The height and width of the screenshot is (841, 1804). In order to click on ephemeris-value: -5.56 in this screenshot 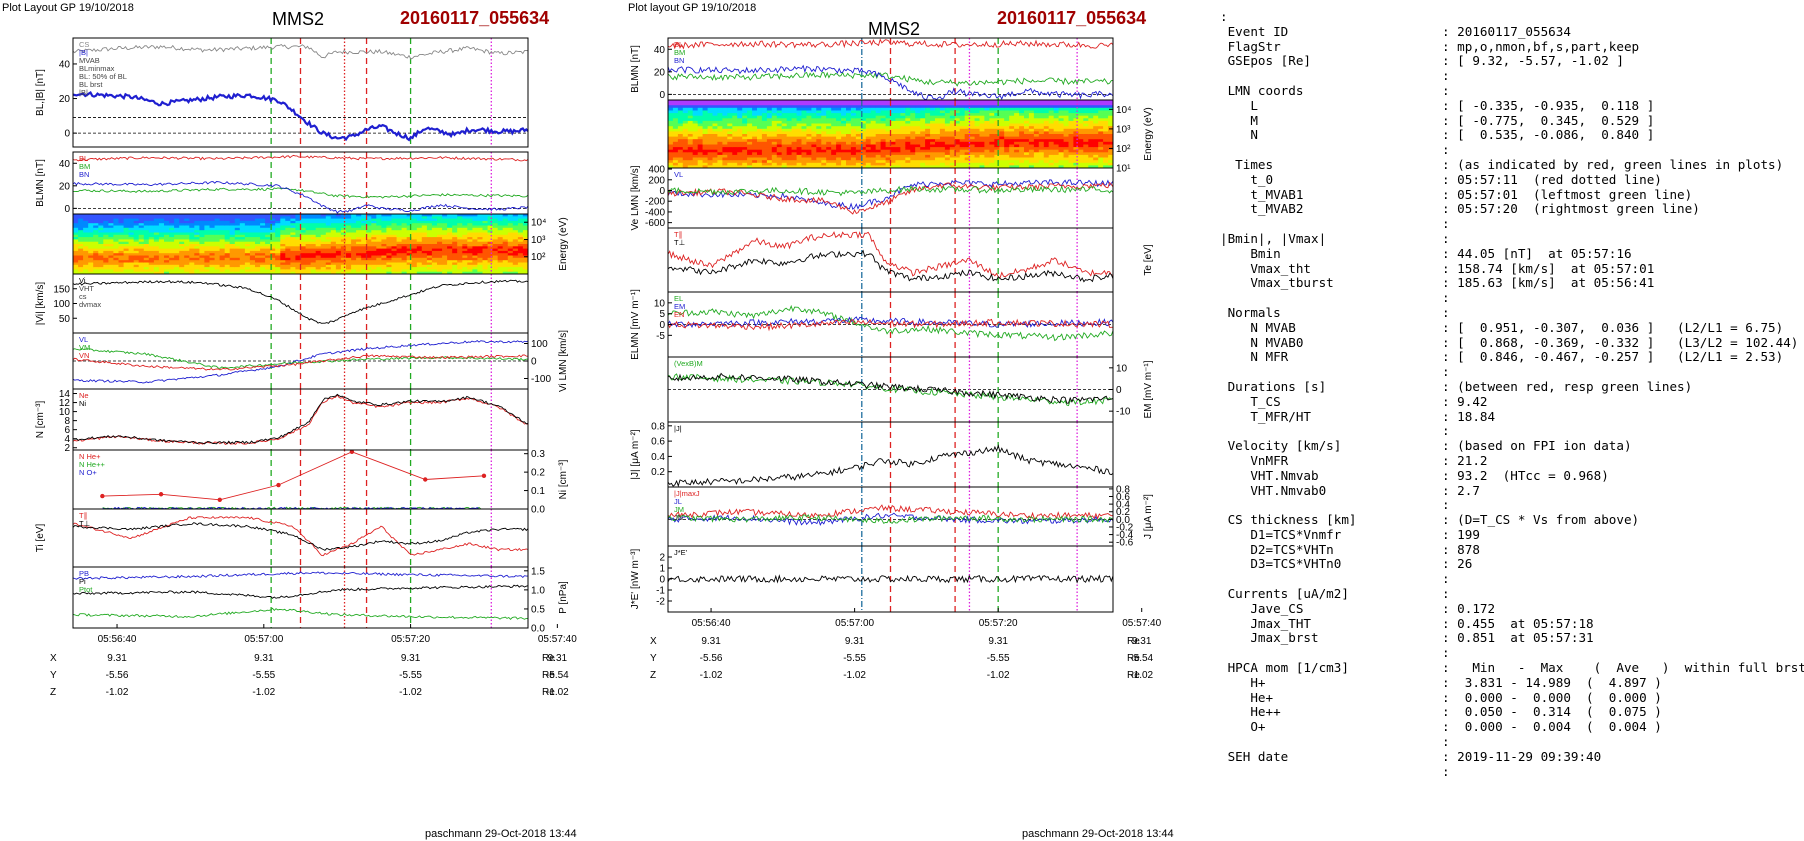, I will do `click(117, 675)`.